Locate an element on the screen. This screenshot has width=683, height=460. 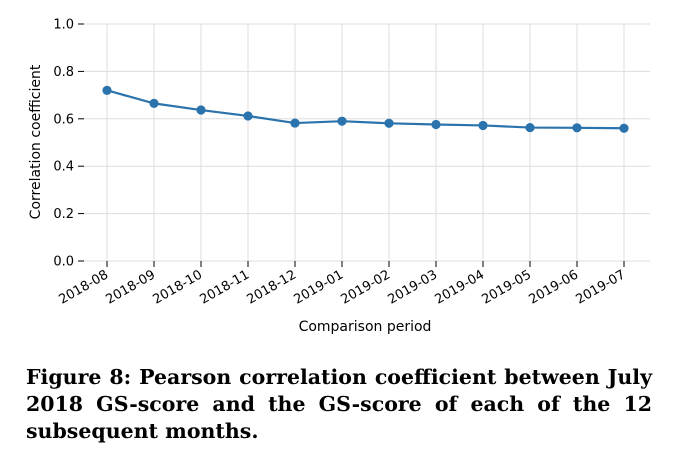
y-tick-label: 1.0 is located at coordinates (63, 25).